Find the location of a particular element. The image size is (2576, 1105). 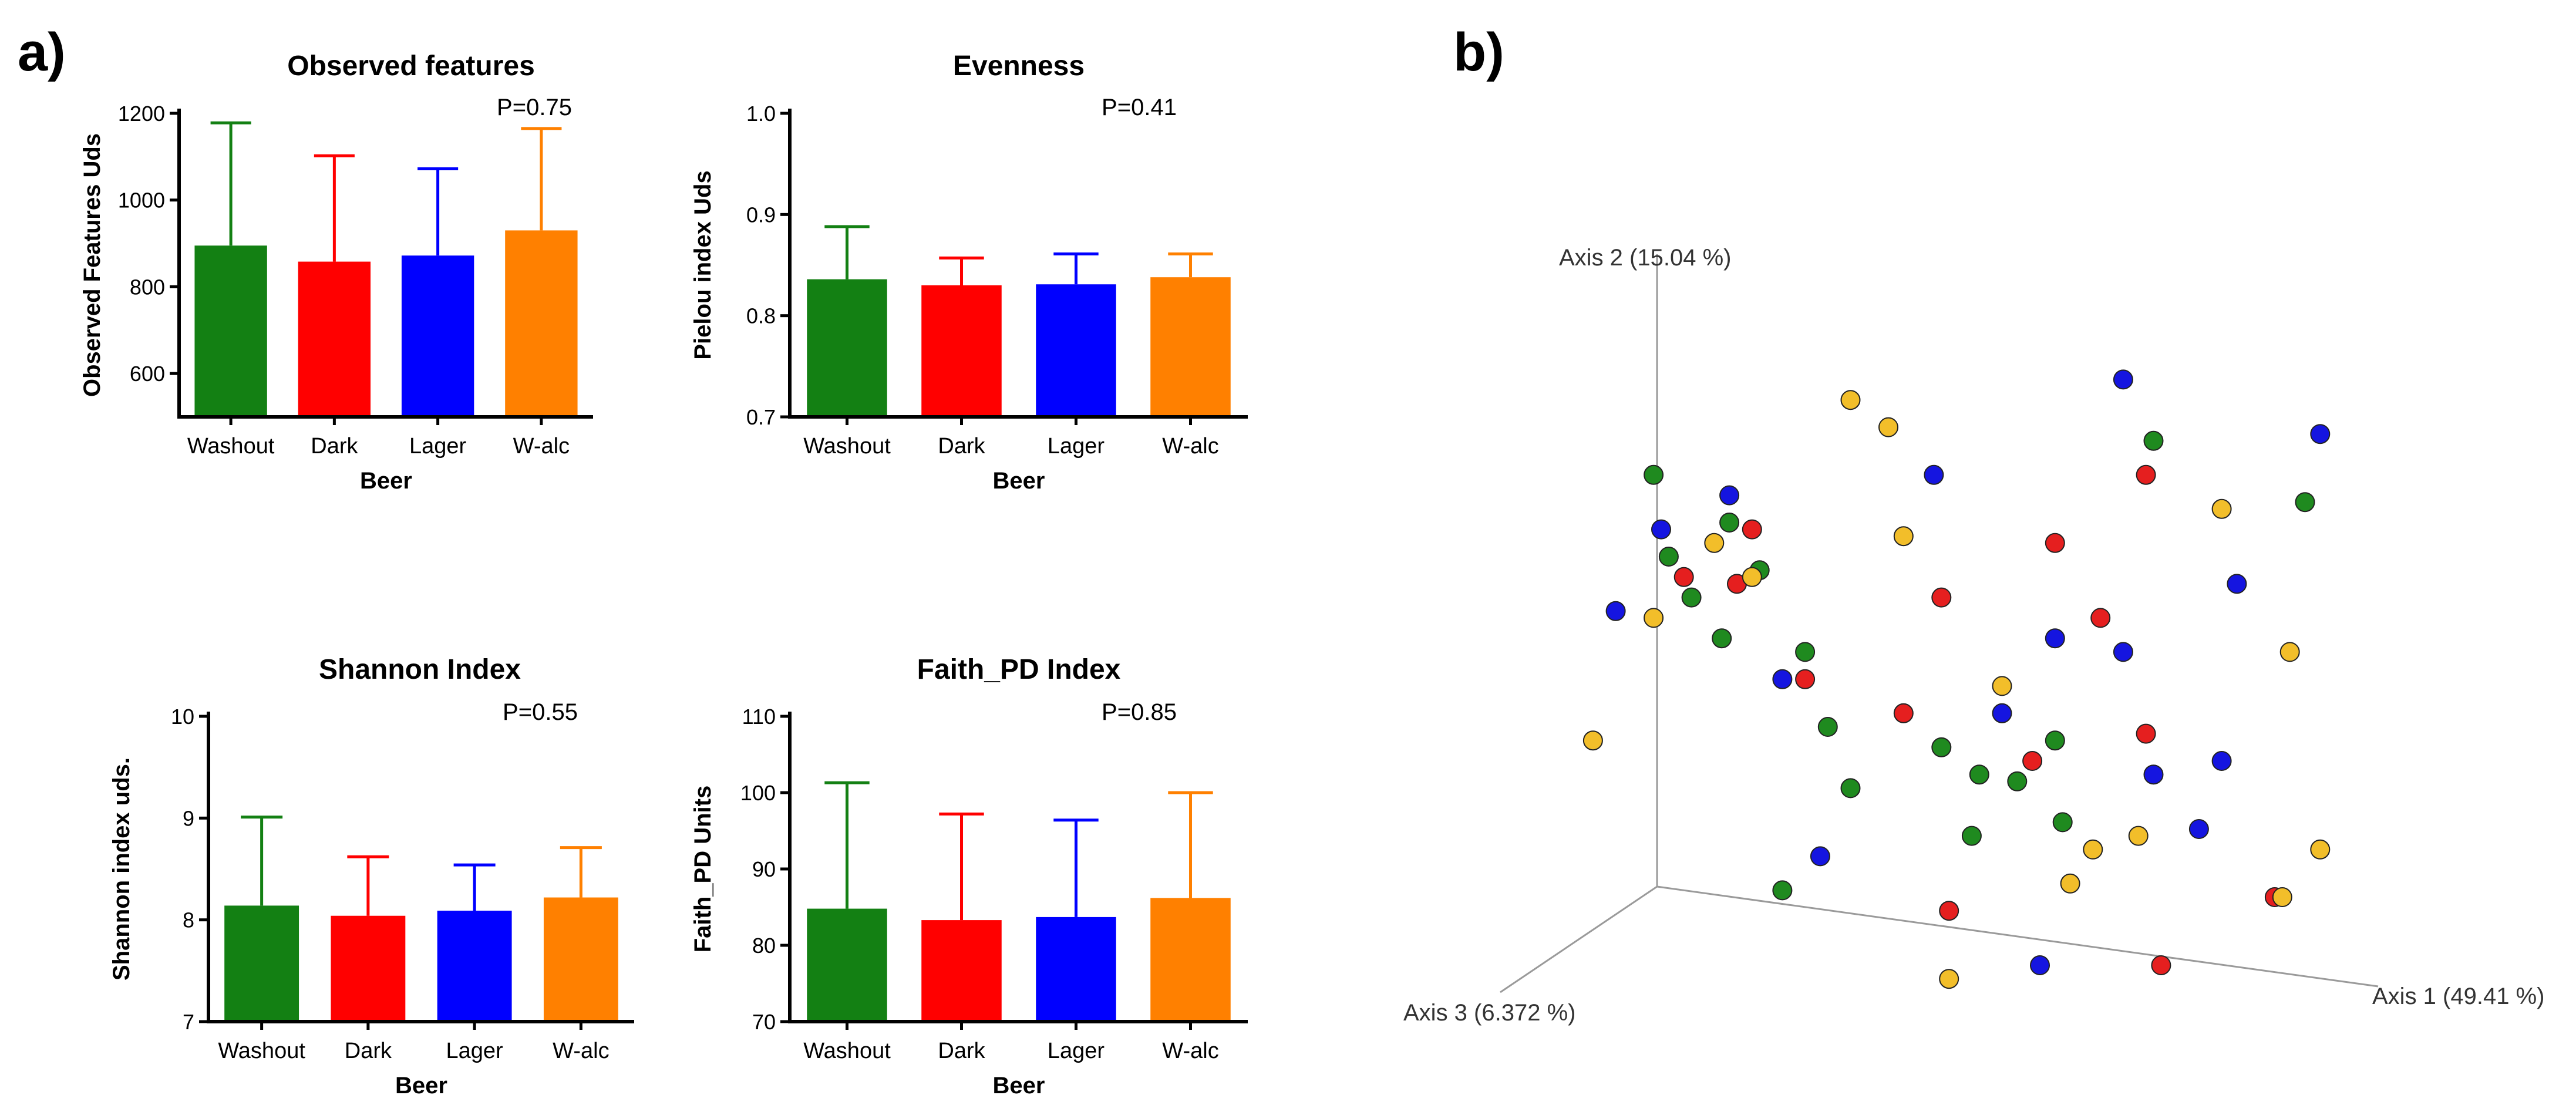

chart-title: Faith_PD Index is located at coordinates (1019, 669).